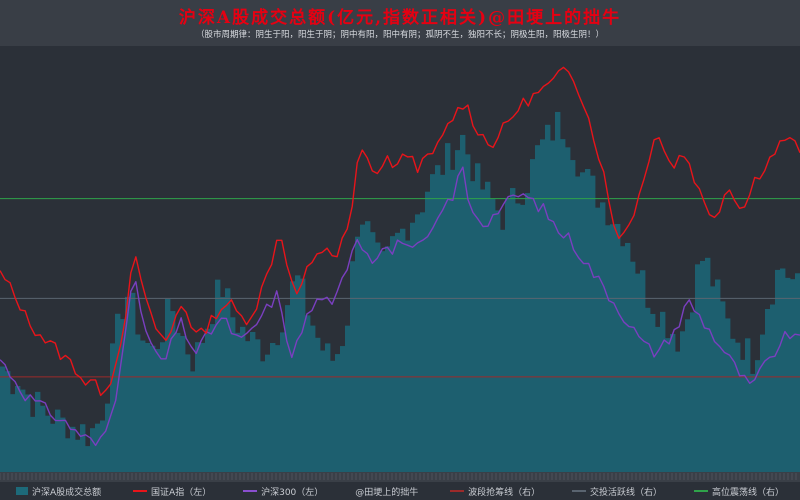 The height and width of the screenshot is (500, 800). Describe the element at coordinates (400, 18) in the screenshot. I see `chart-title: 沪深A股成交总额(亿元,指数正相关)@田埂上的拙牛` at that location.